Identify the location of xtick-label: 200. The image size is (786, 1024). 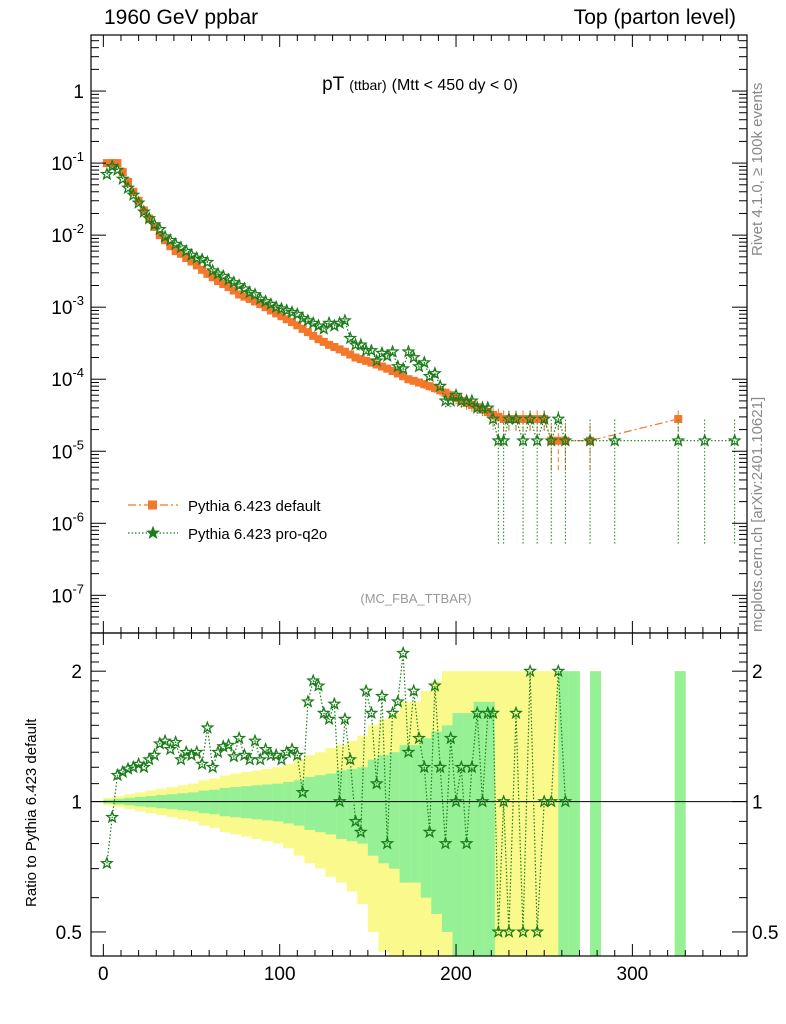
(456, 974).